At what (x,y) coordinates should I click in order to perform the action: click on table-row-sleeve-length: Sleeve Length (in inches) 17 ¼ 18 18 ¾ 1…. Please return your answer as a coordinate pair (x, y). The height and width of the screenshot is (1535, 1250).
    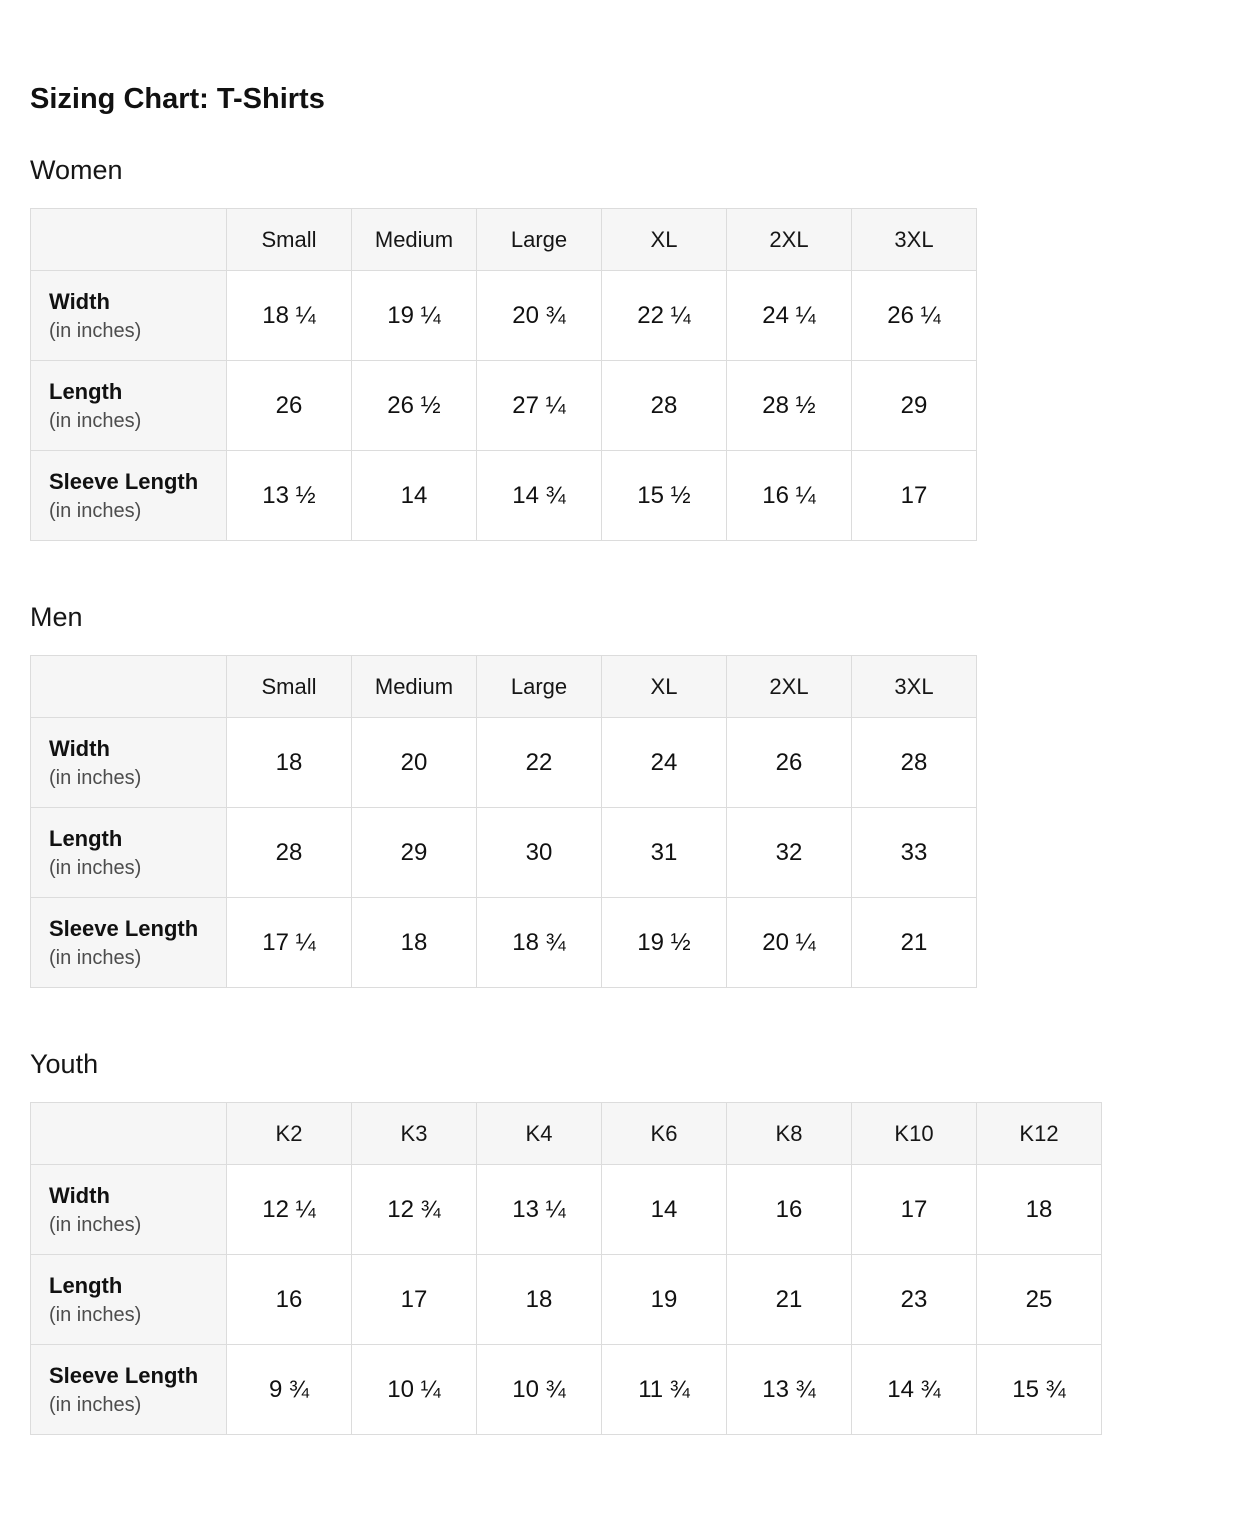
    Looking at the image, I should click on (503, 942).